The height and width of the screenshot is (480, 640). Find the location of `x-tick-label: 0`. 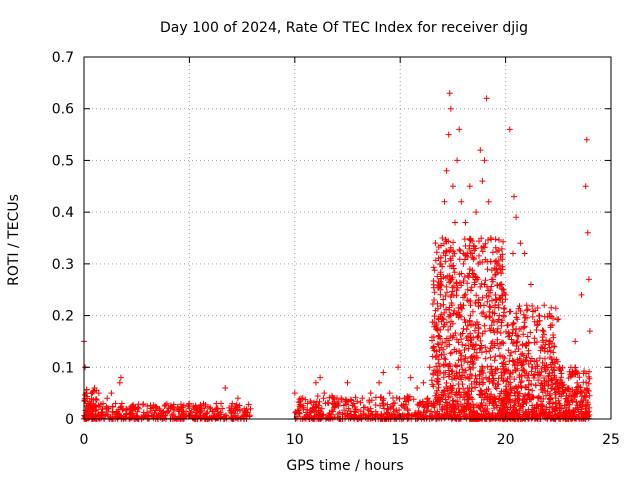

x-tick-label: 0 is located at coordinates (84, 440).